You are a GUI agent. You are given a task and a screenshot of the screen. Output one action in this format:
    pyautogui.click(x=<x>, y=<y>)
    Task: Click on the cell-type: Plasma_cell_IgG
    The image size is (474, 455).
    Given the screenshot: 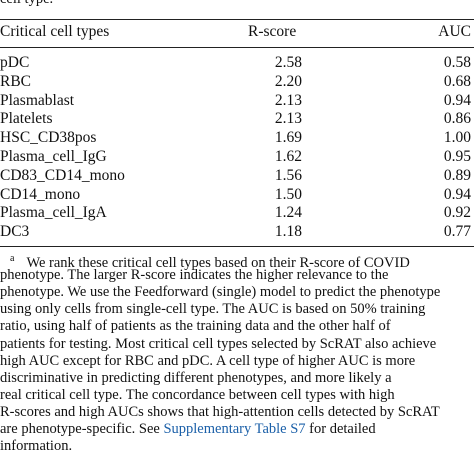 What is the action you would take?
    pyautogui.click(x=53, y=156)
    